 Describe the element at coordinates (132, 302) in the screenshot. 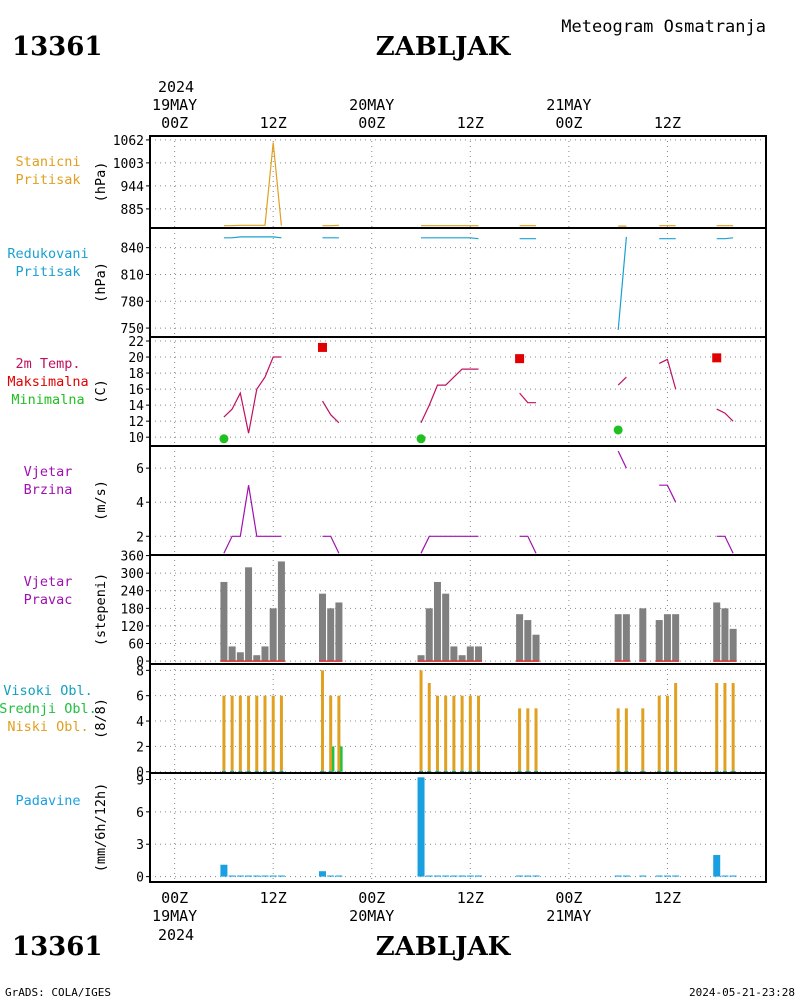

I see `y-tick-label: 780` at that location.